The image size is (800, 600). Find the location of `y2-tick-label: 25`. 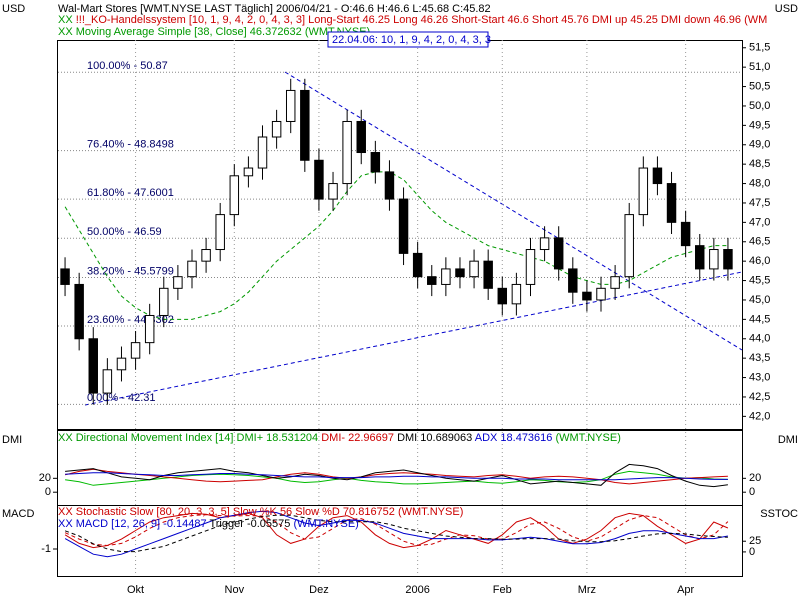

y2-tick-label: 25 is located at coordinates (755, 541).